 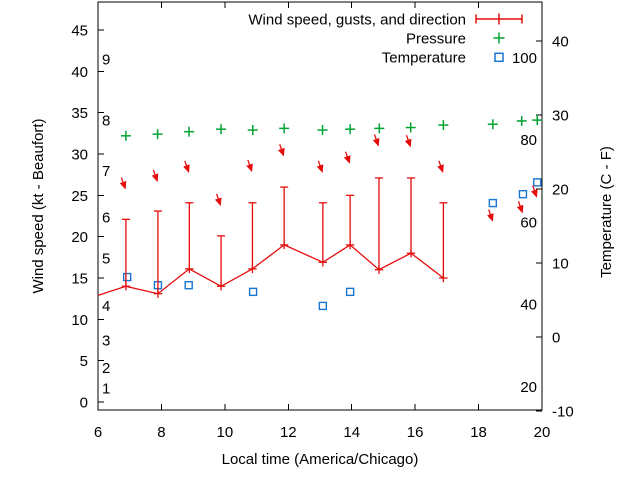 I want to click on legend-label-pressure: Pressure, so click(x=436, y=38).